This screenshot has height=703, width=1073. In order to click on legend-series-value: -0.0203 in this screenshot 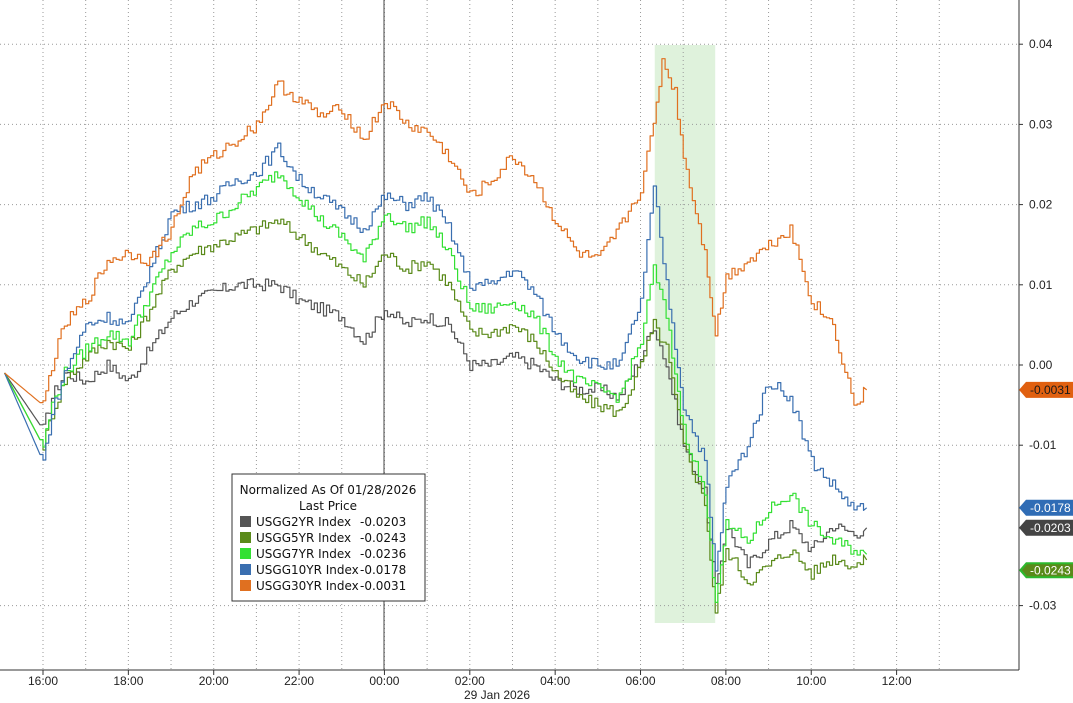, I will do `click(383, 522)`.